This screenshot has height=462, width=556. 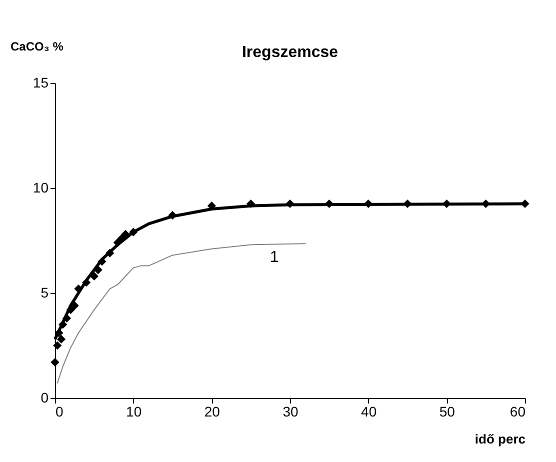 I want to click on chart-title: Iregszemcse, so click(x=290, y=52).